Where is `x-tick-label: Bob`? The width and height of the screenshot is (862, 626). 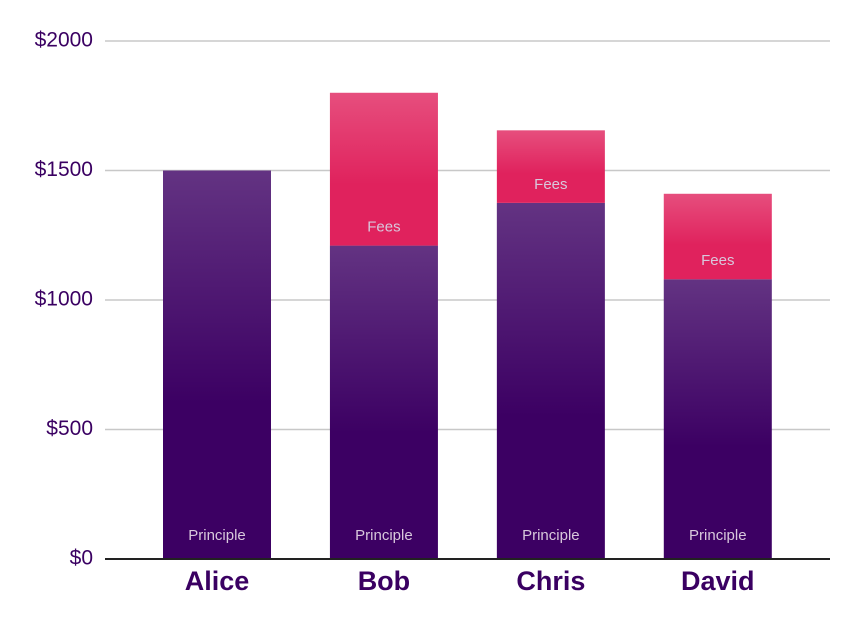
x-tick-label: Bob is located at coordinates (384, 581).